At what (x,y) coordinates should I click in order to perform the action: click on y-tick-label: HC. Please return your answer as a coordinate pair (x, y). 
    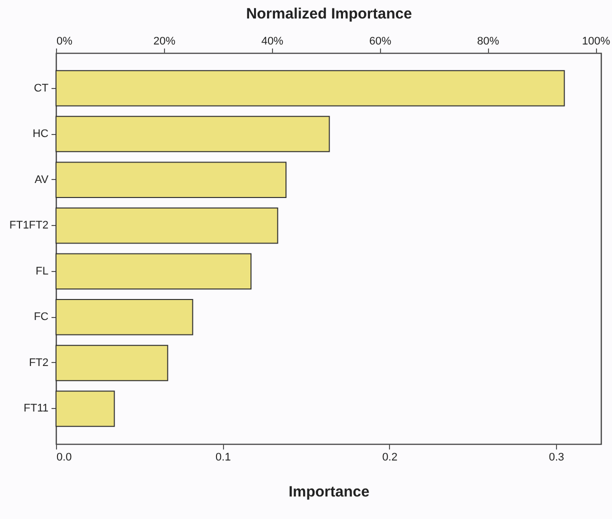
    Looking at the image, I should click on (40, 134).